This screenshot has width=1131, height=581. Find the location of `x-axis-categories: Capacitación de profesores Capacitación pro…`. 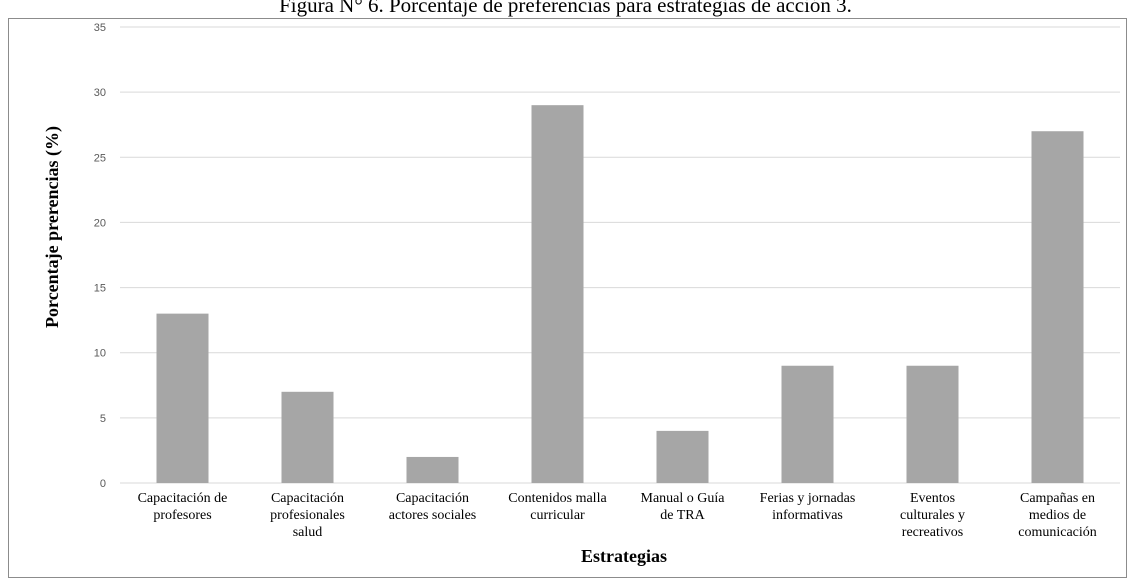

x-axis-categories: Capacitación de profesores Capacitación pro… is located at coordinates (617, 515).